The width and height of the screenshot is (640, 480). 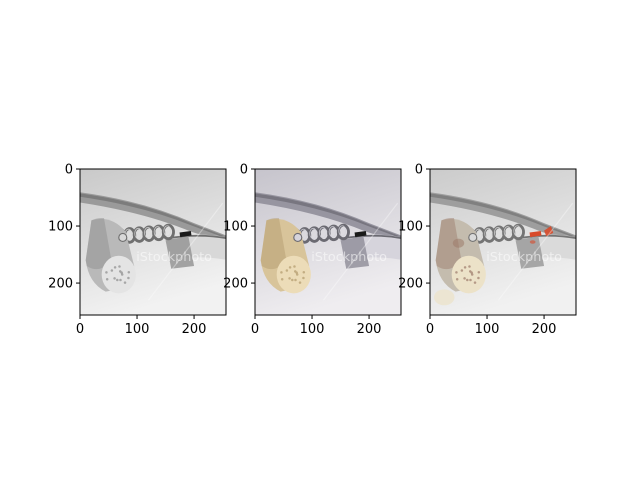 I want to click on photo-grayscale: iStockphoto, so click(x=153, y=242).